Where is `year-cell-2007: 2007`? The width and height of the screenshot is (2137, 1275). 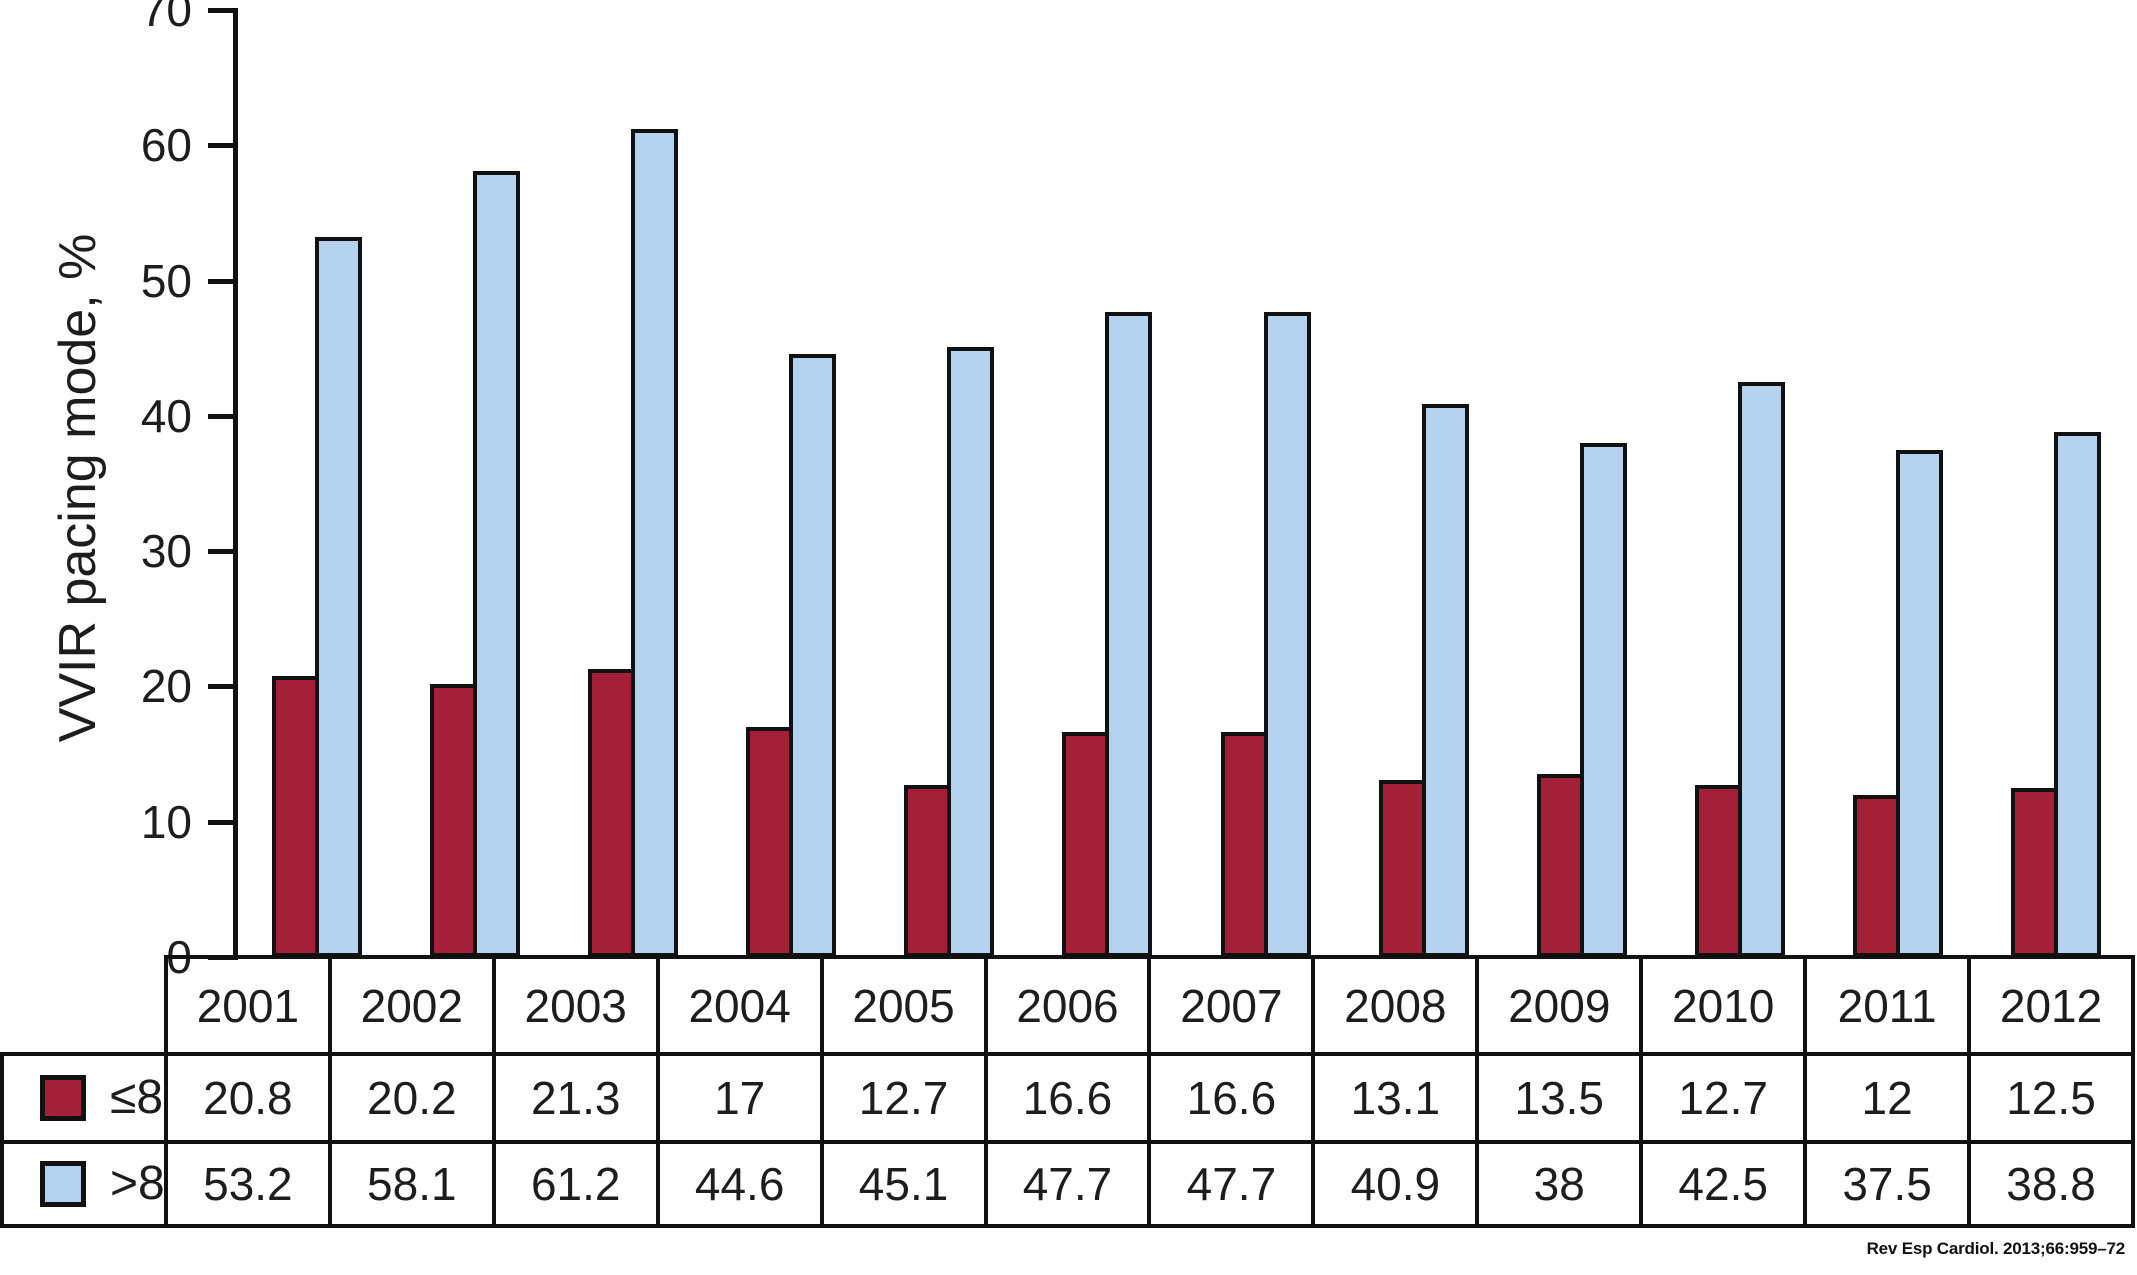 year-cell-2007: 2007 is located at coordinates (1231, 1005).